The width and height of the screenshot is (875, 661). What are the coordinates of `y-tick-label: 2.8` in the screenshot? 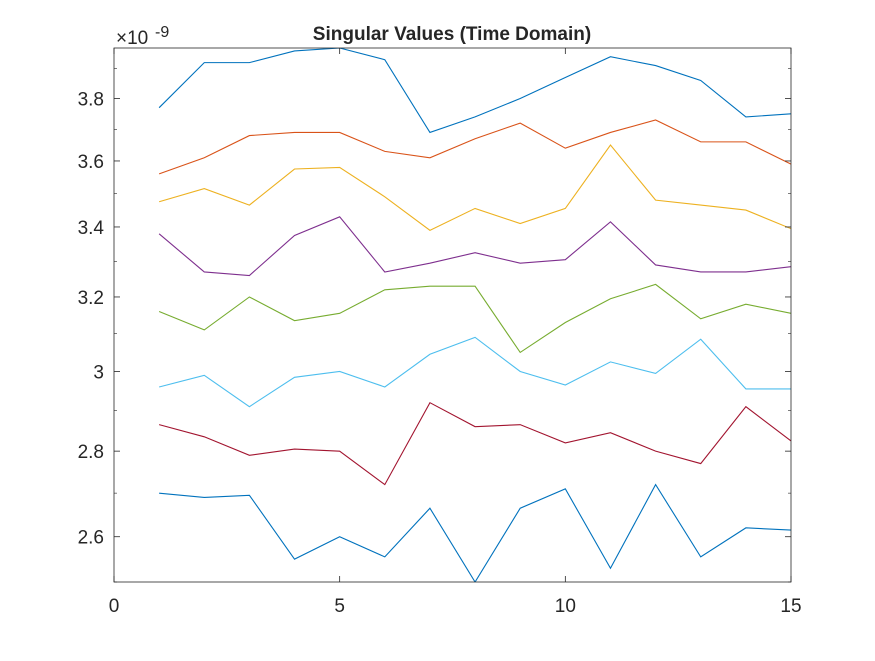 It's located at (91, 452).